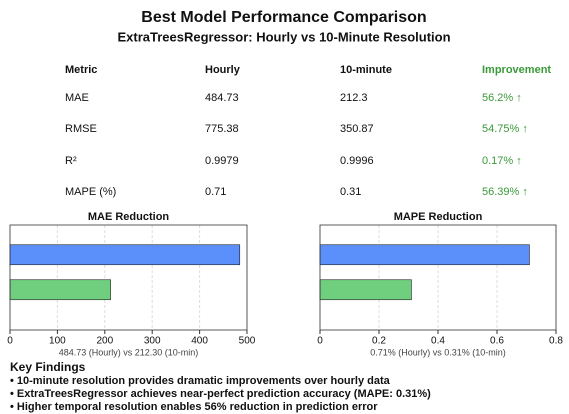  Describe the element at coordinates (247, 341) in the screenshot. I see `x-tick-label: 500` at that location.